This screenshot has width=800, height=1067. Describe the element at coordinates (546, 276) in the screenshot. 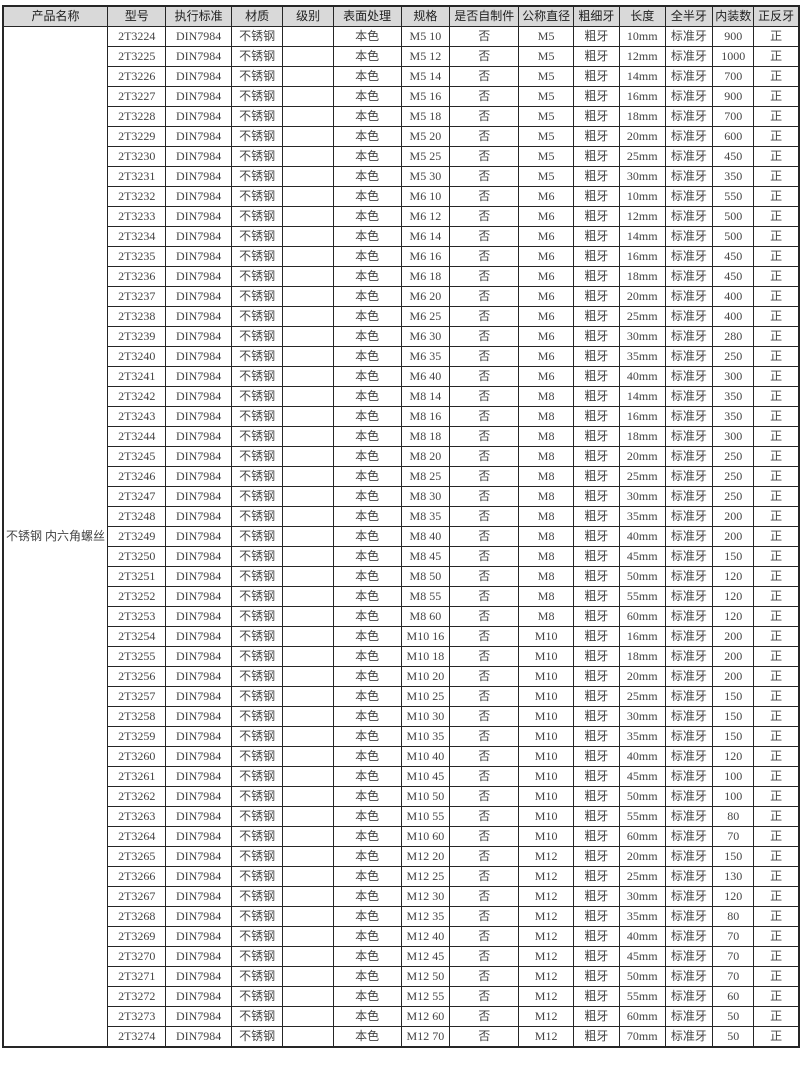

I see `cell-nominal-diameter: M6` at that location.